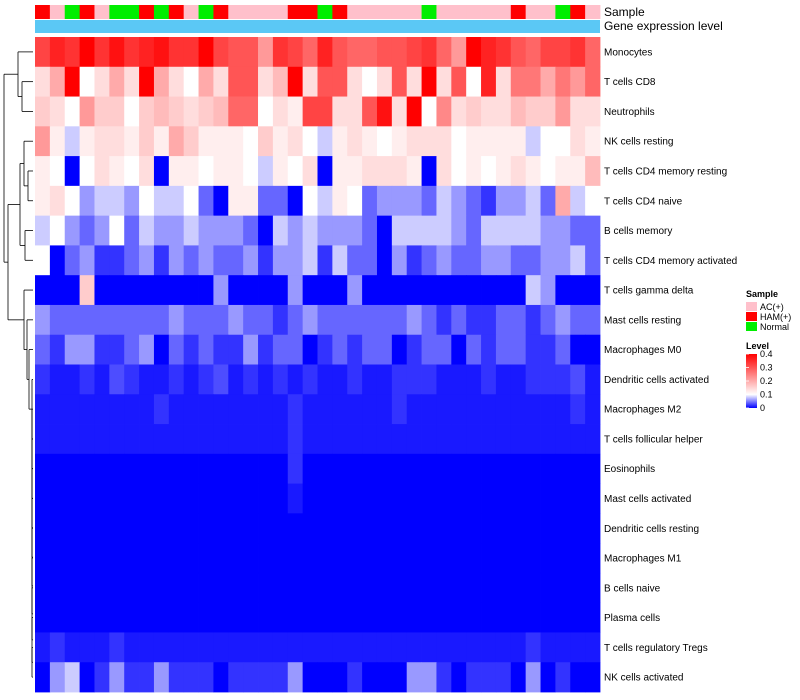 This screenshot has width=800, height=700. What do you see at coordinates (629, 112) in the screenshot?
I see `row-label: Neutrophils` at bounding box center [629, 112].